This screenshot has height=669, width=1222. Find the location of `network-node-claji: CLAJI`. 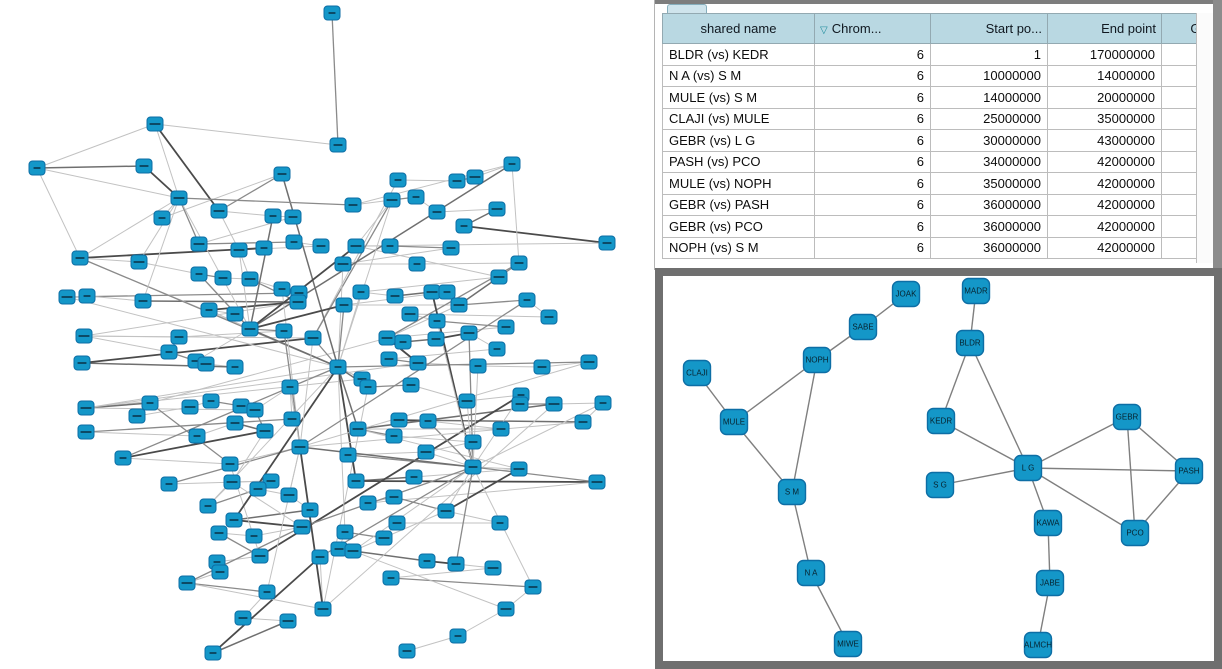

network-node-claji: CLAJI is located at coordinates (697, 373).